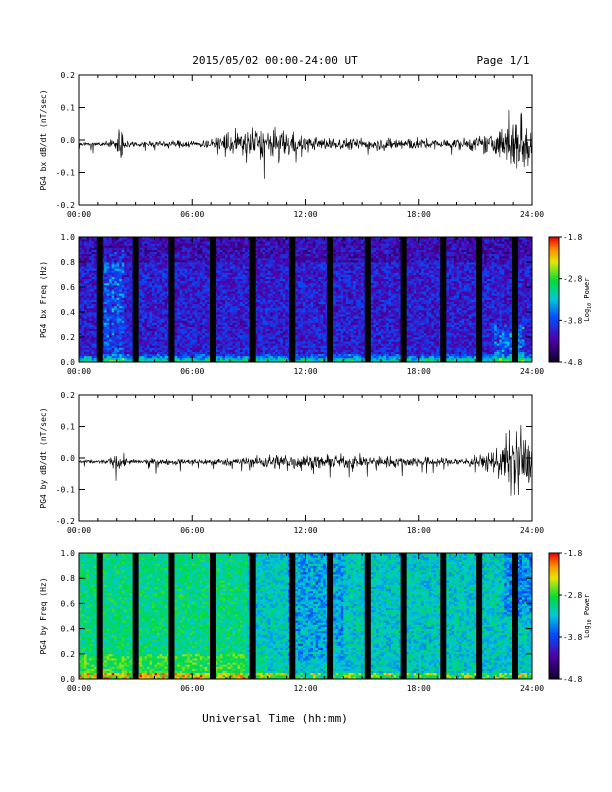 Image resolution: width=612 pixels, height=792 pixels. What do you see at coordinates (79, 371) in the screenshot?
I see `bx-spectrogram-x-tick-label: 00:00` at bounding box center [79, 371].